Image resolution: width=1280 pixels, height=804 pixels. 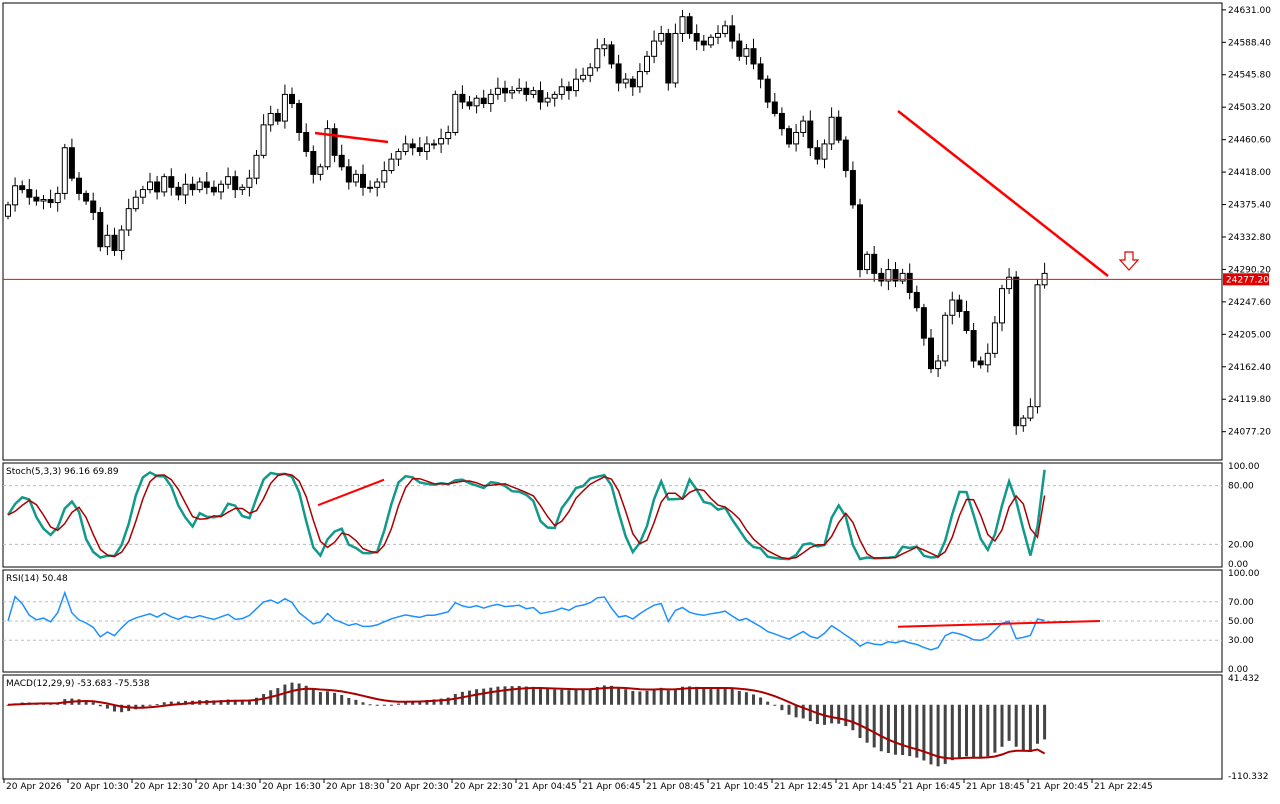 What do you see at coordinates (163, 787) in the screenshot?
I see `x-tick-label: 20 Apr 12:30` at bounding box center [163, 787].